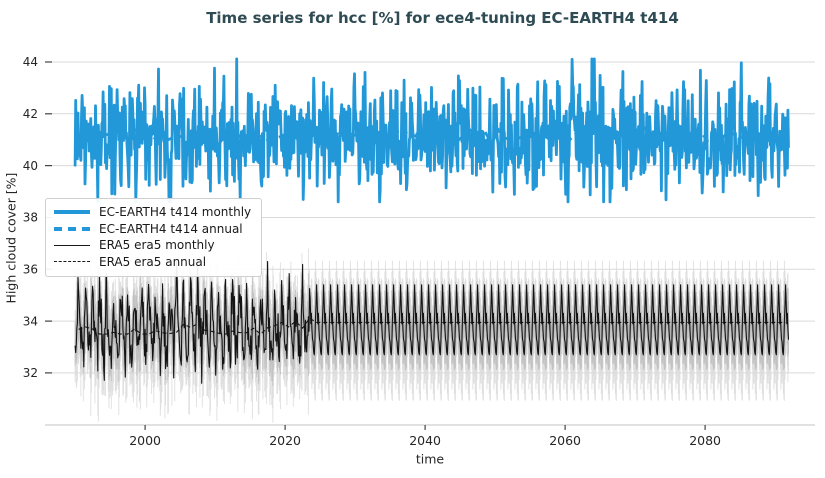 The width and height of the screenshot is (825, 478). Describe the element at coordinates (72, 228) in the screenshot. I see `blue-dashed-line-icon` at that location.